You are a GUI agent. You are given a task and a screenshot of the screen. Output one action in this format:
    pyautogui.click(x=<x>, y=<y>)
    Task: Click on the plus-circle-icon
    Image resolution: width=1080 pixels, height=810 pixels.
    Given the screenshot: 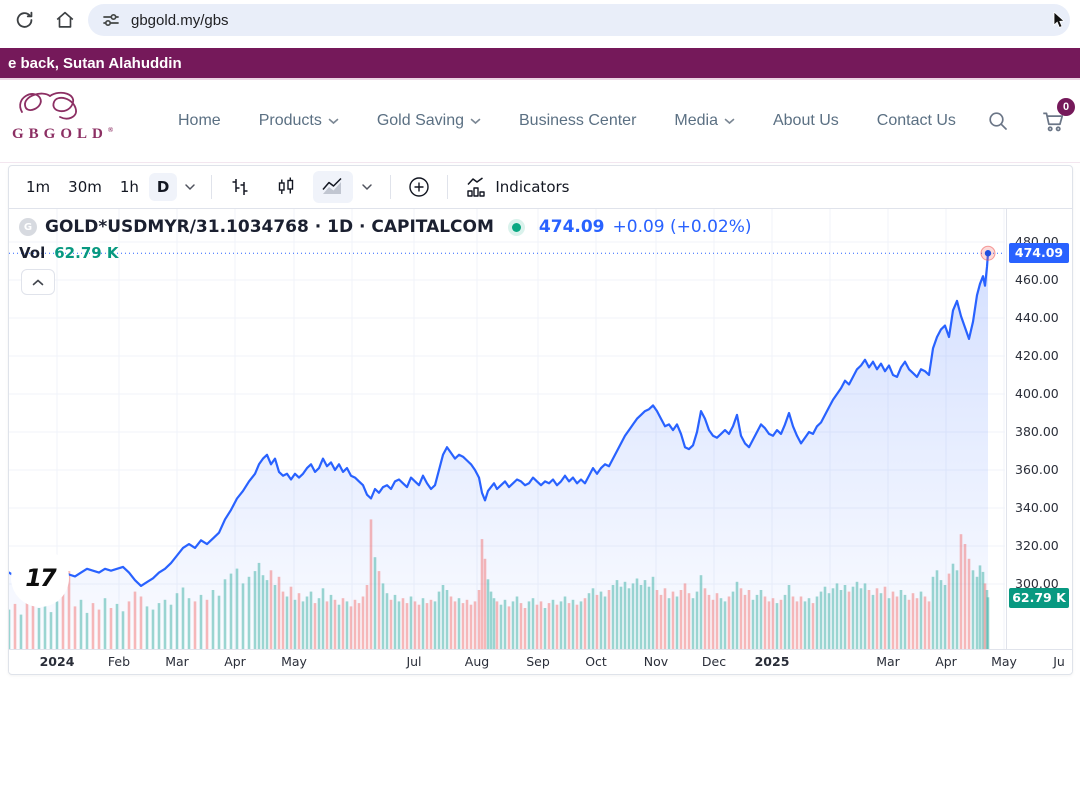 What is the action you would take?
    pyautogui.click(x=419, y=187)
    